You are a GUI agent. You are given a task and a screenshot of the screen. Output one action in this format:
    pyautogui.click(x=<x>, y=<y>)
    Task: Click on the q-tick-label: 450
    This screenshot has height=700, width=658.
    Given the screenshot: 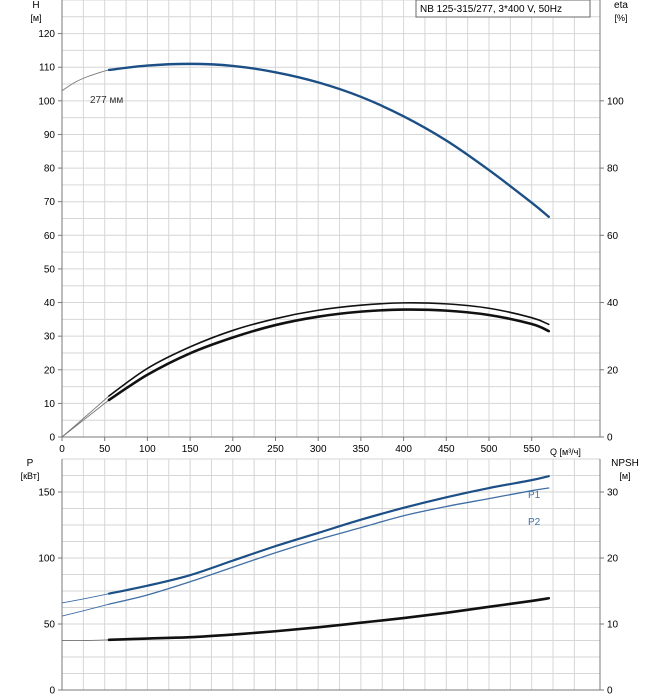 What is the action you would take?
    pyautogui.click(x=446, y=449)
    